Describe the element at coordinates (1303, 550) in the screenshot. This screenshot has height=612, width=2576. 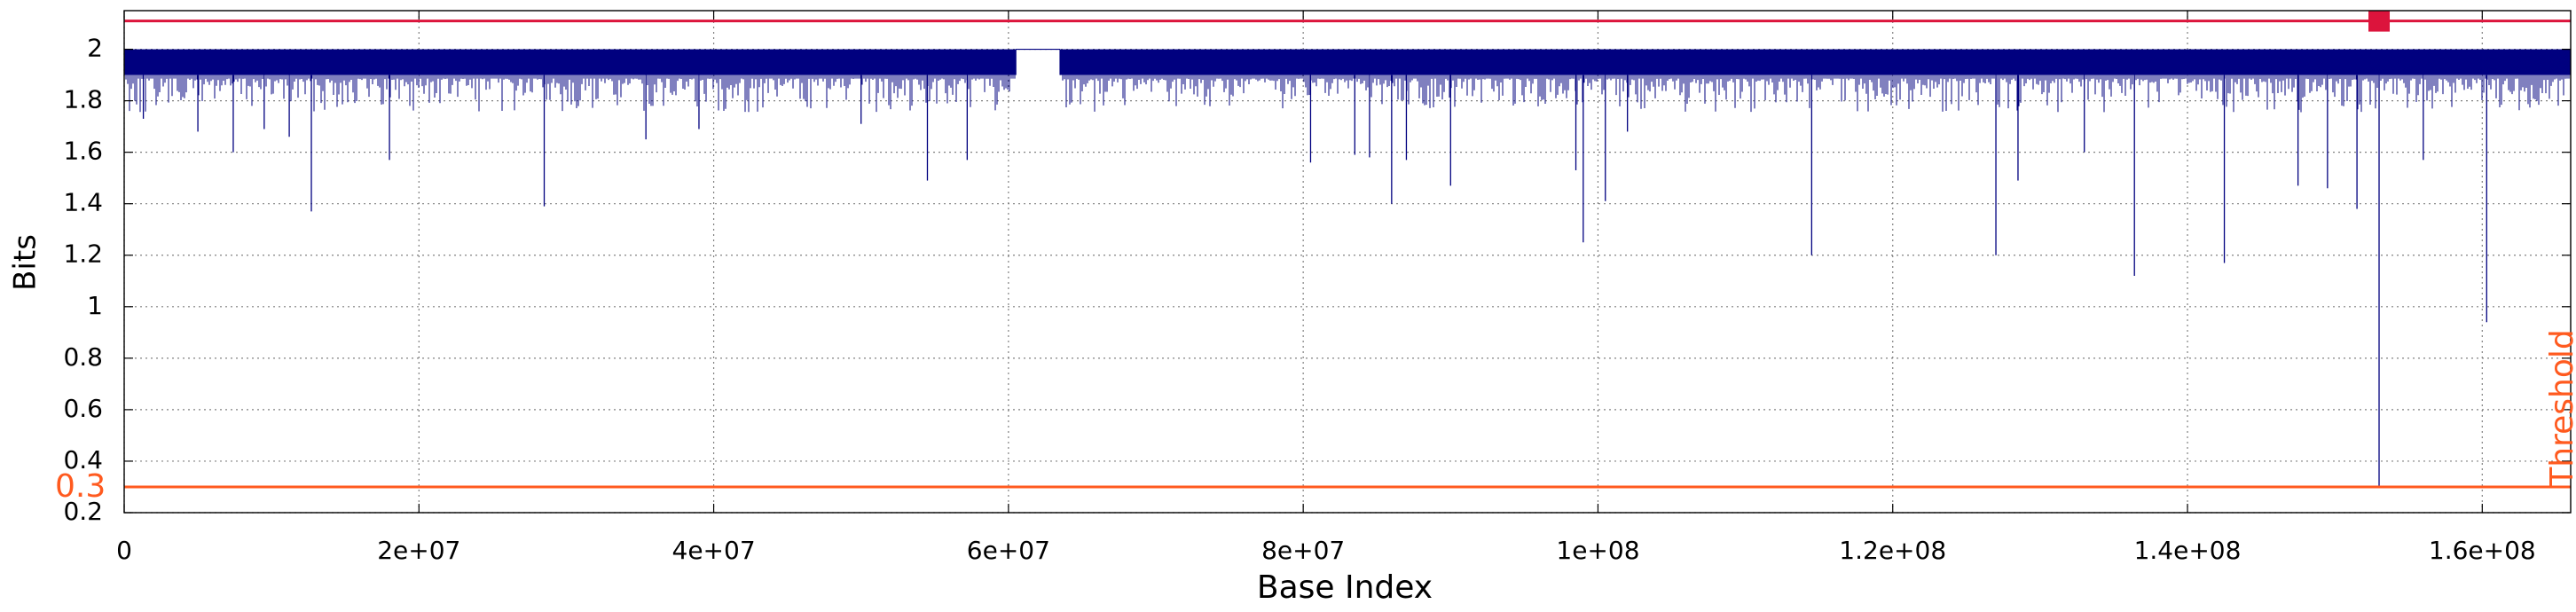
I see `x-tick-label: 8e+07` at that location.